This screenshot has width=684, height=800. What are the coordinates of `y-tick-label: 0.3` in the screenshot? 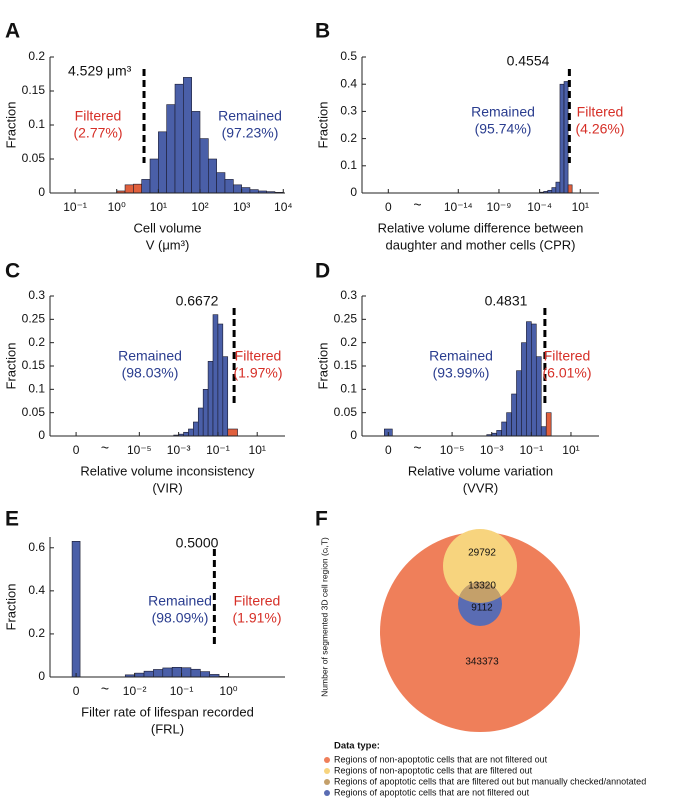 It's located at (36, 295).